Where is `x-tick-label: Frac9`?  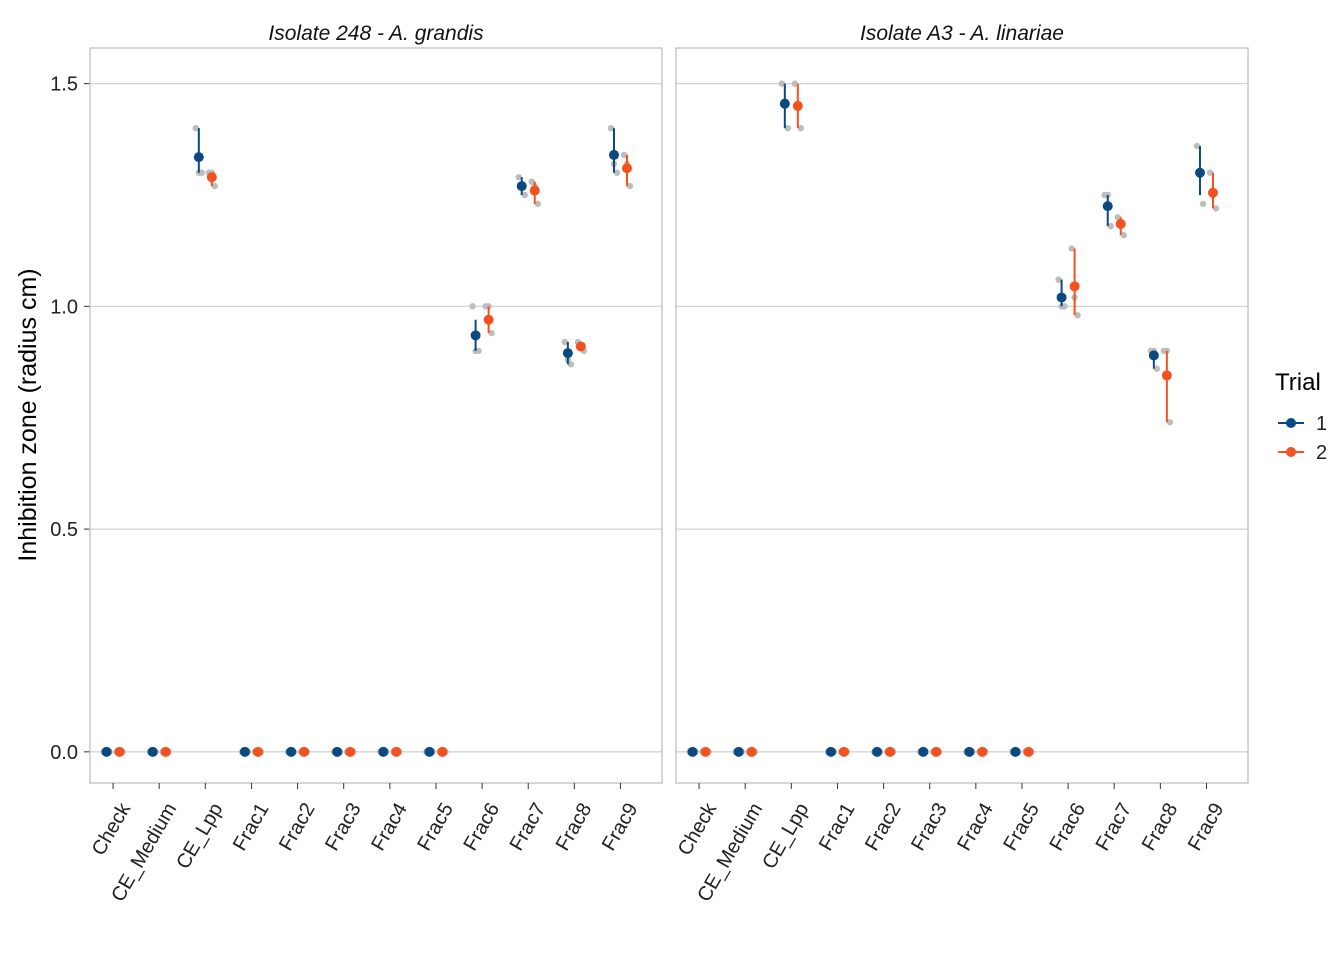
x-tick-label: Frac9 is located at coordinates (1206, 826).